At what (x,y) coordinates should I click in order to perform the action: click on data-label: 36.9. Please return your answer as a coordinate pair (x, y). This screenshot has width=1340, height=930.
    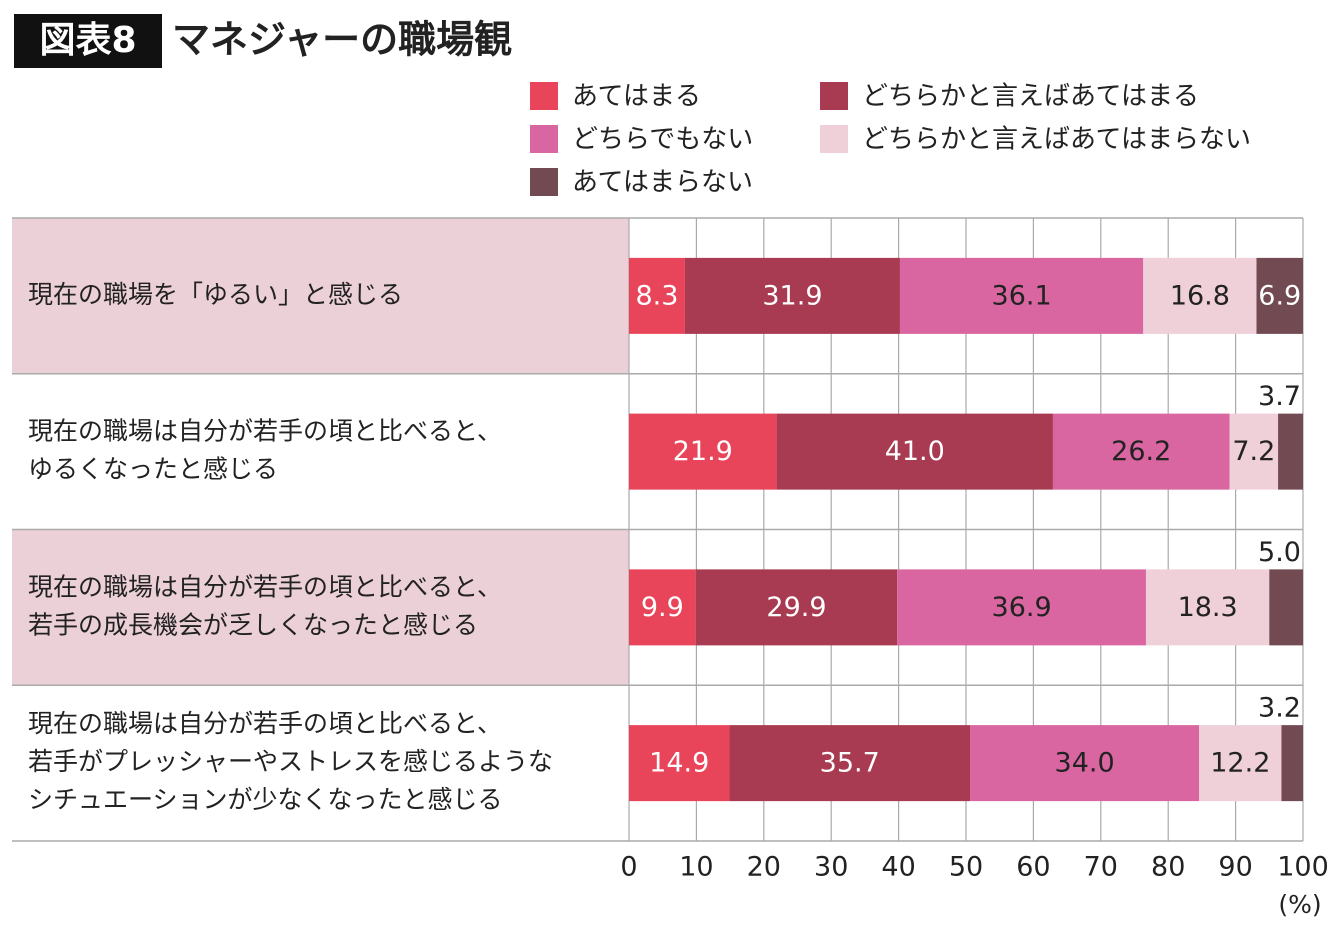
    Looking at the image, I should click on (1022, 607).